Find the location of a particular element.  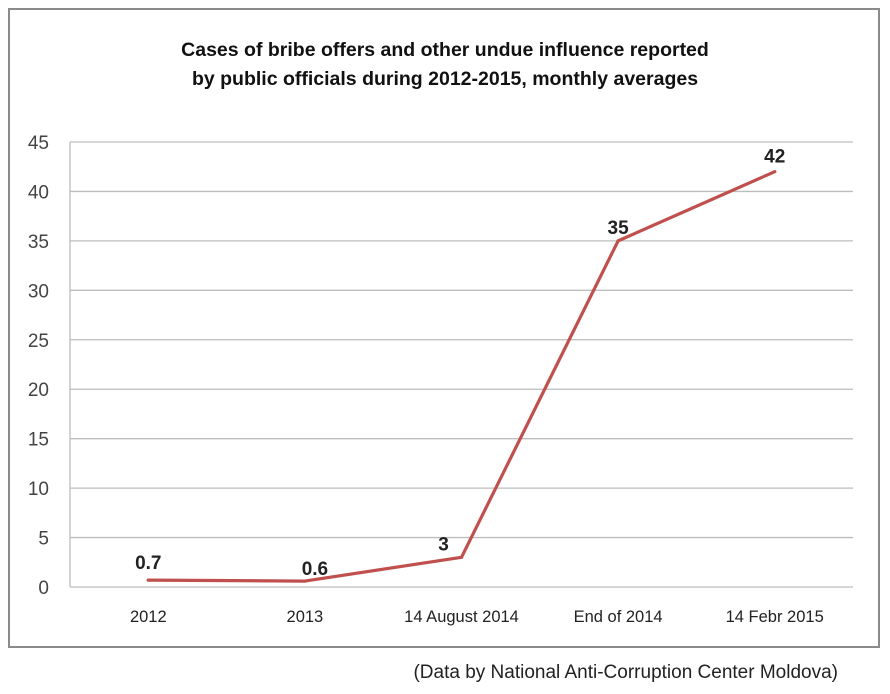

x-tick-label: 2013 is located at coordinates (305, 617).